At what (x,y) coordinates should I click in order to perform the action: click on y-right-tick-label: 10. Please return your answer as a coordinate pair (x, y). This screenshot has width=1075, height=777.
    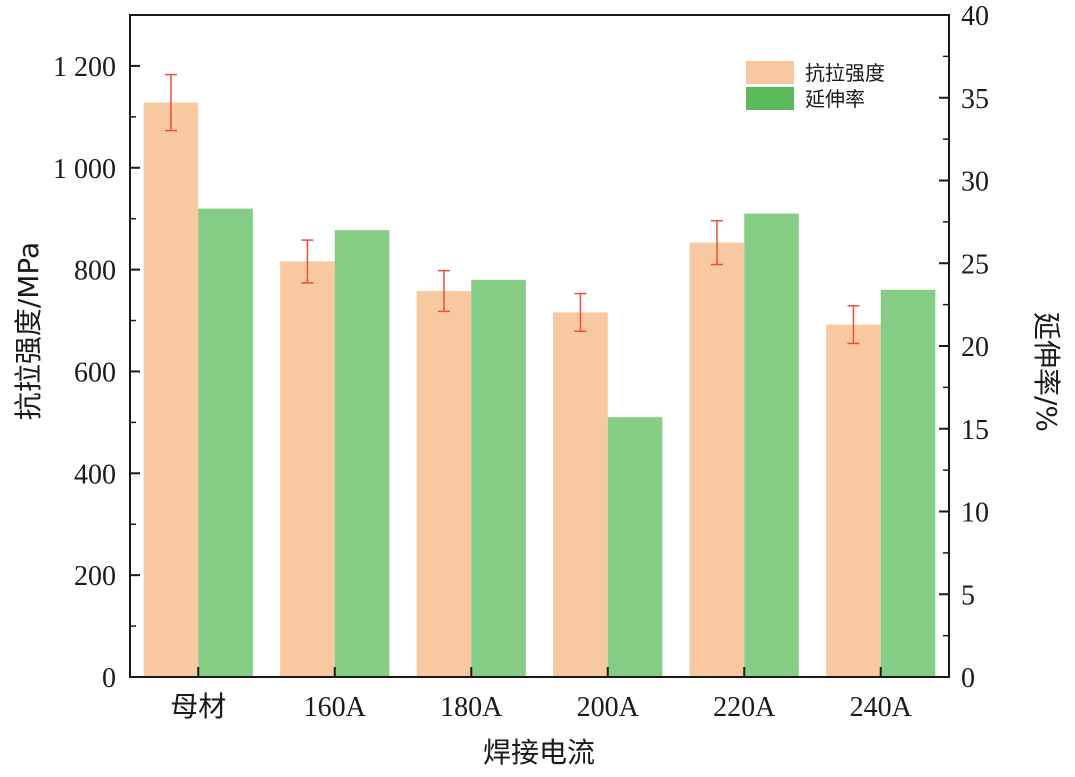
    Looking at the image, I should click on (975, 513).